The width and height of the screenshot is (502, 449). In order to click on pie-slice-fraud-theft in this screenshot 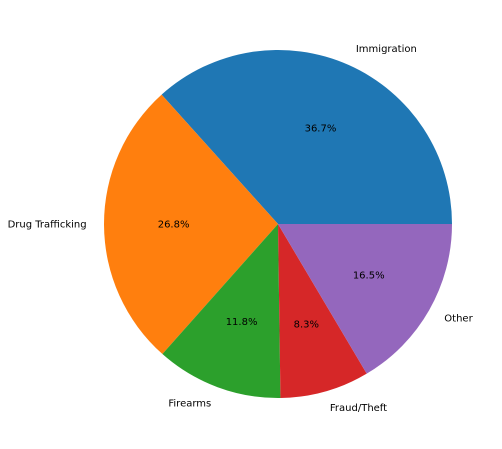, I will do `click(322, 311)`.